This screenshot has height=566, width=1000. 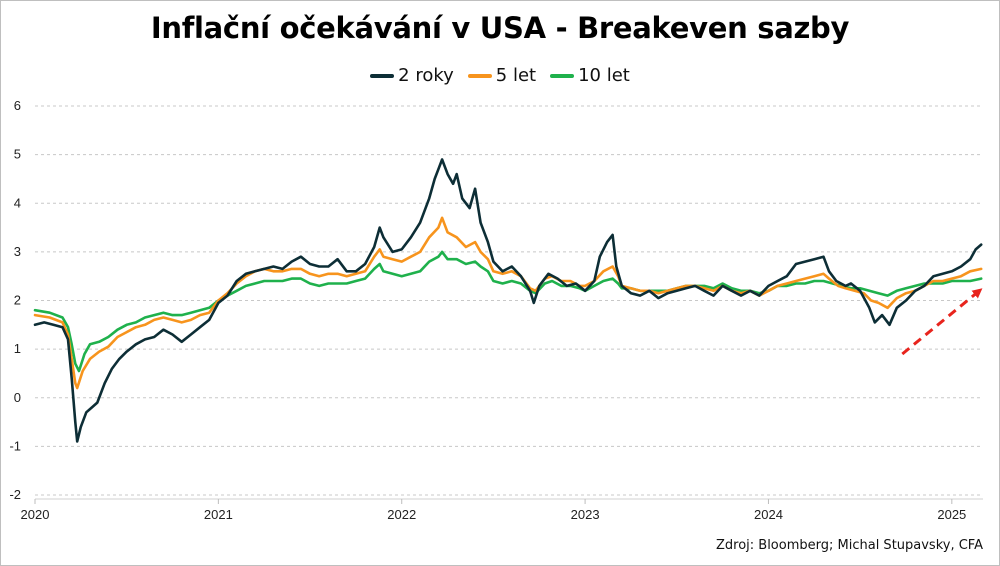 I want to click on y-tick-label: 1, so click(x=17, y=348).